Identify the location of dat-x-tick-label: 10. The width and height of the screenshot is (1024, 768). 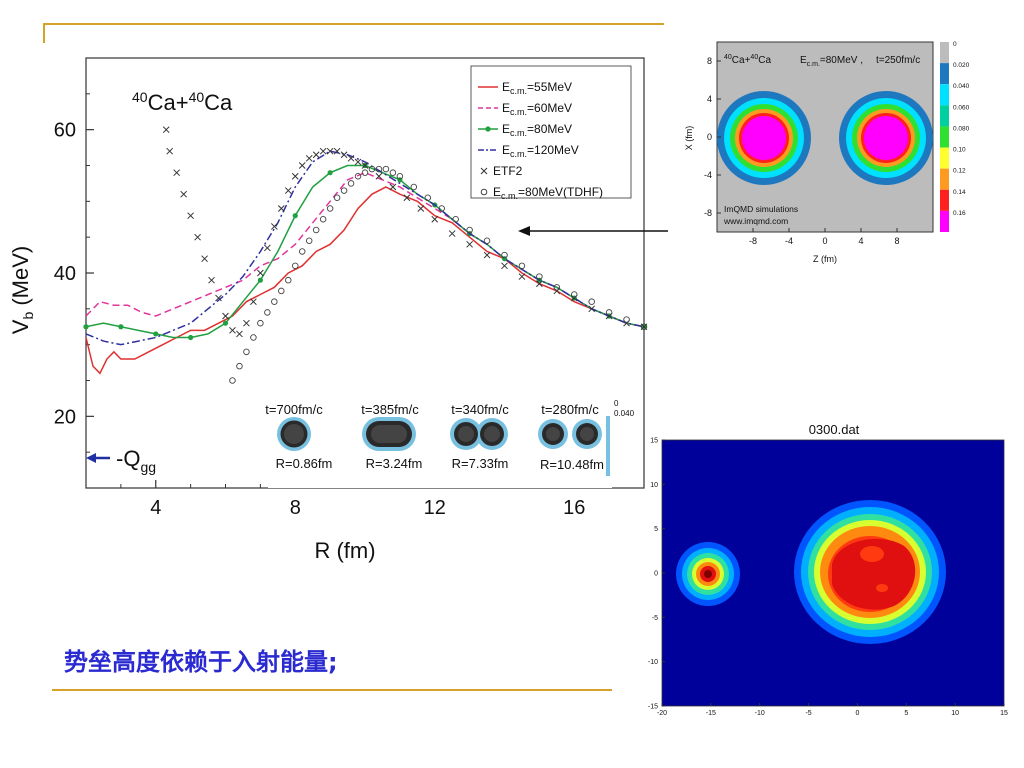
(955, 713).